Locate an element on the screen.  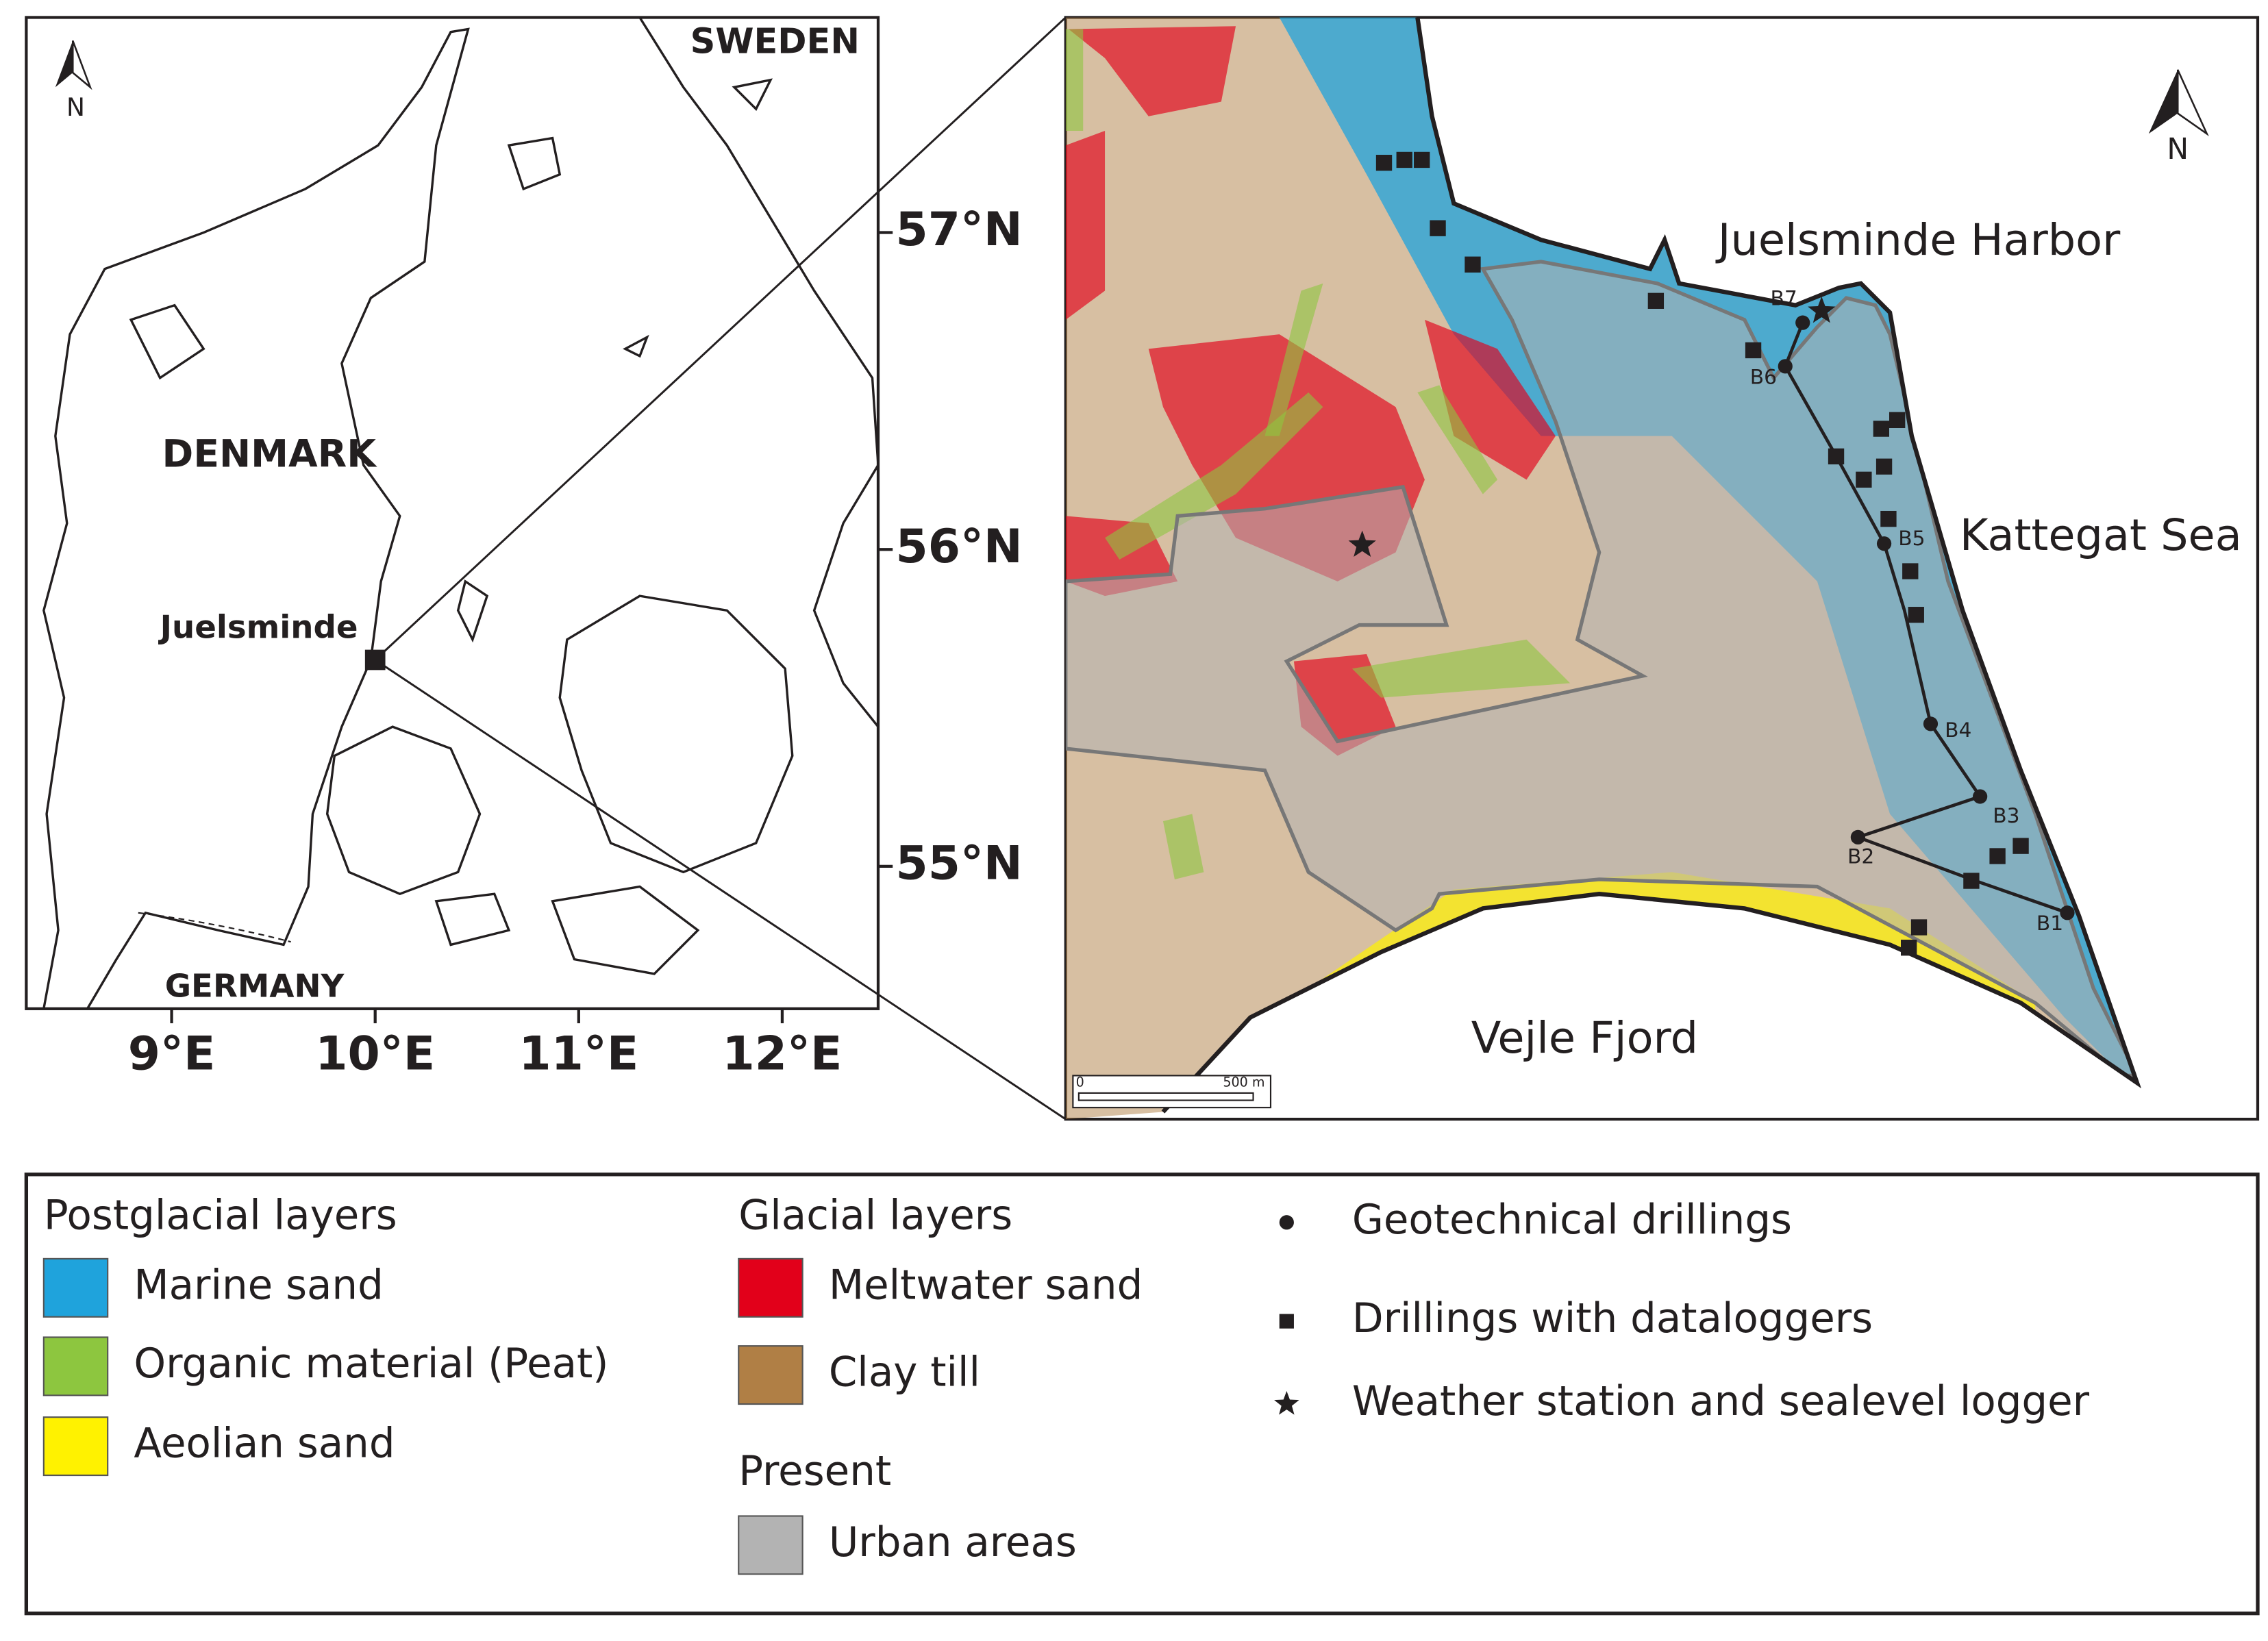
label: Meltwater sand is located at coordinates (986, 1285).